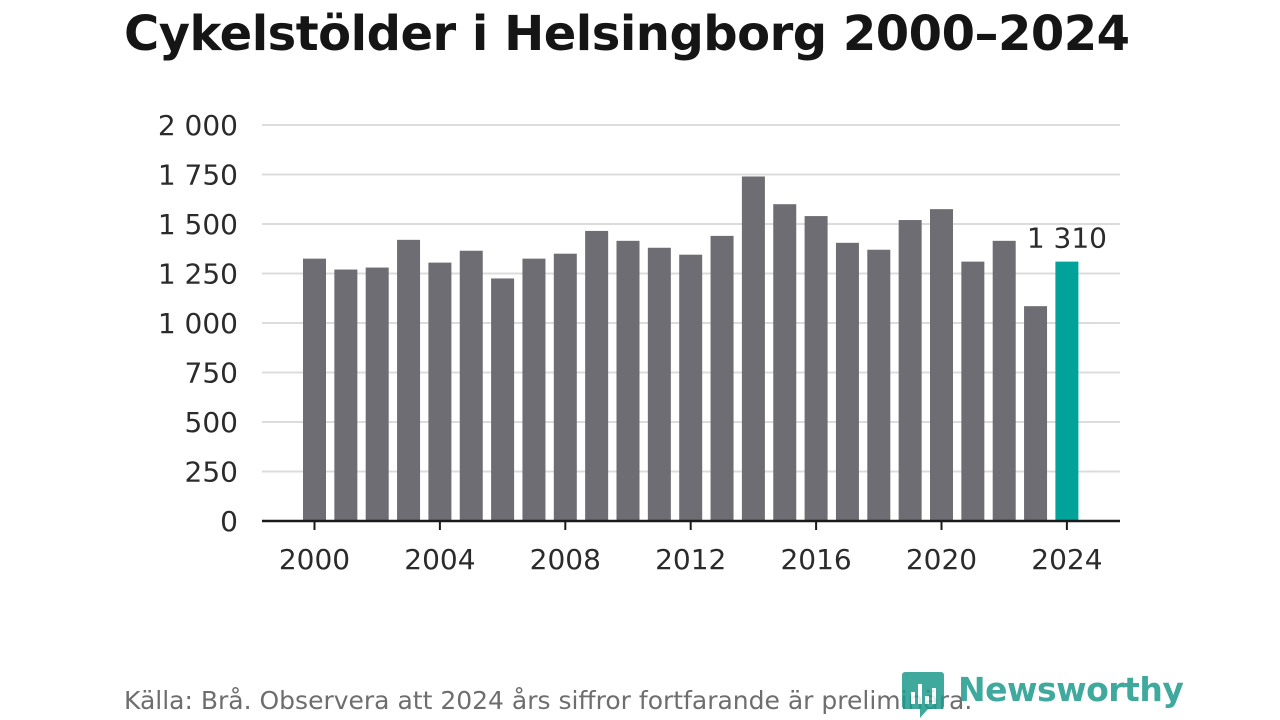  I want to click on x-tick-label: 2012, so click(690, 559).